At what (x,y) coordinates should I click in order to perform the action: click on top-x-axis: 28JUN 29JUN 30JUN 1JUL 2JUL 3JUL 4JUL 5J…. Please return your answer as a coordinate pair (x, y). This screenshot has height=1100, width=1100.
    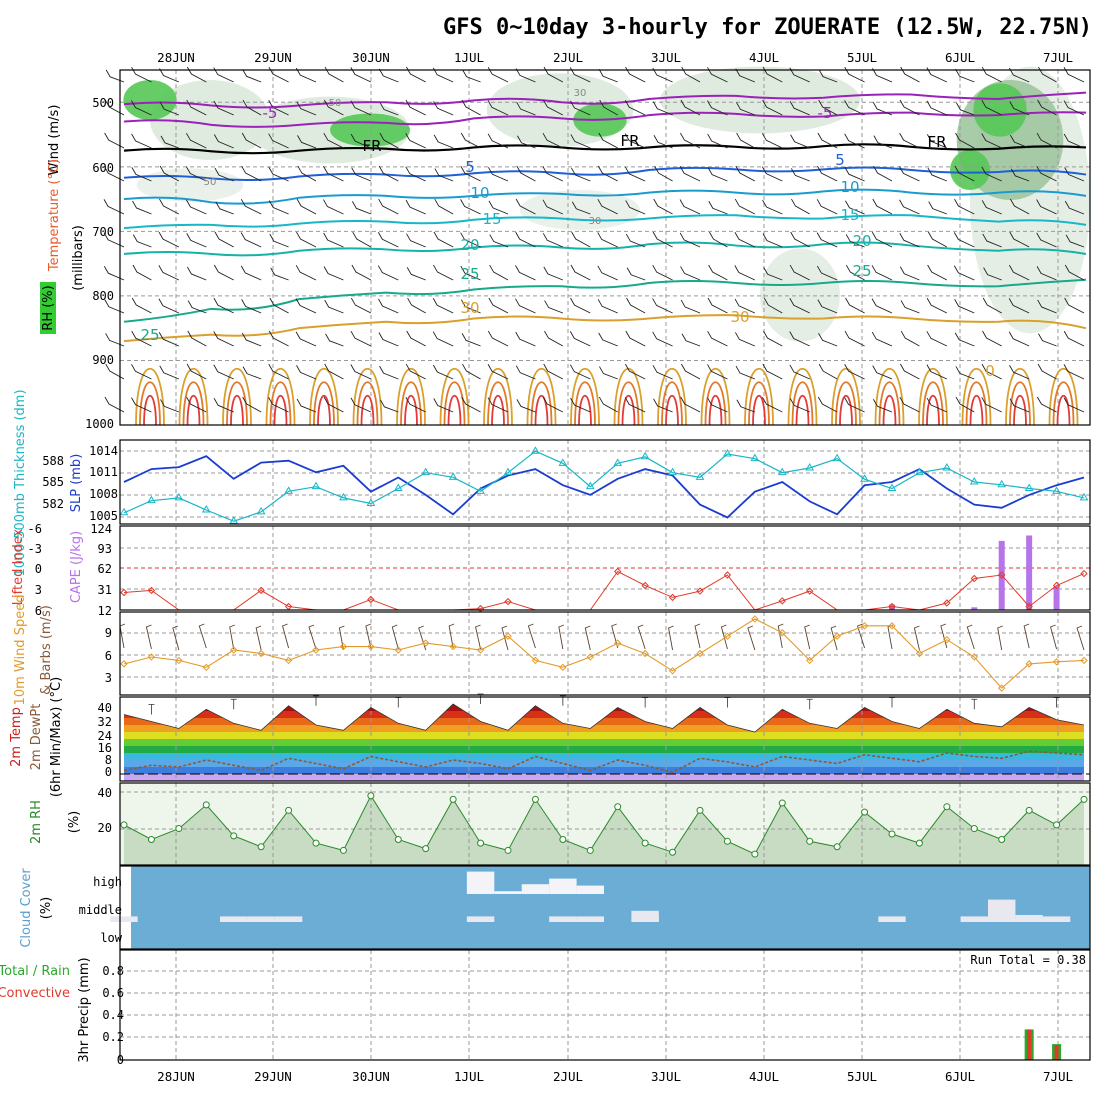
    Looking at the image, I should click on (615, 57).